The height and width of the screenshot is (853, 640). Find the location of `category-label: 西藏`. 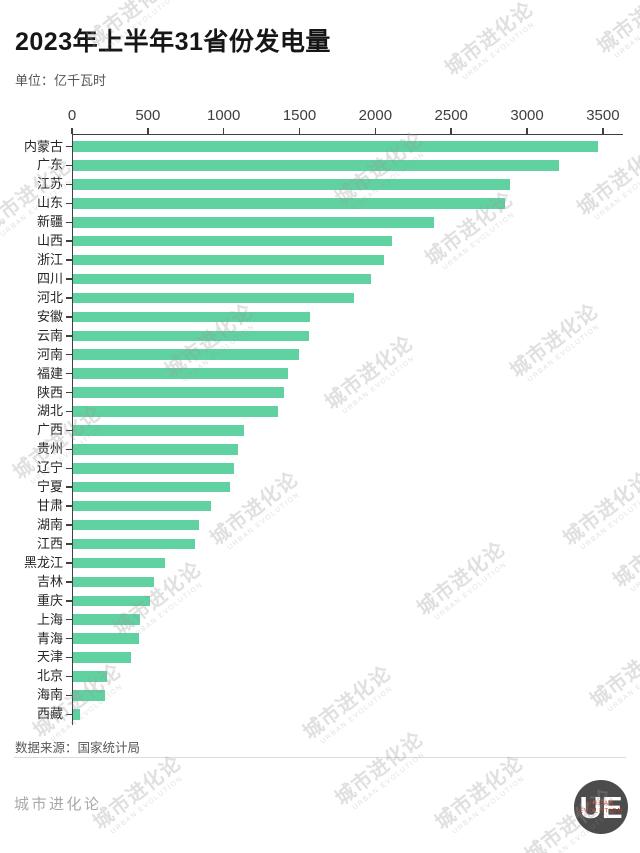

category-label: 西藏 is located at coordinates (49, 714).